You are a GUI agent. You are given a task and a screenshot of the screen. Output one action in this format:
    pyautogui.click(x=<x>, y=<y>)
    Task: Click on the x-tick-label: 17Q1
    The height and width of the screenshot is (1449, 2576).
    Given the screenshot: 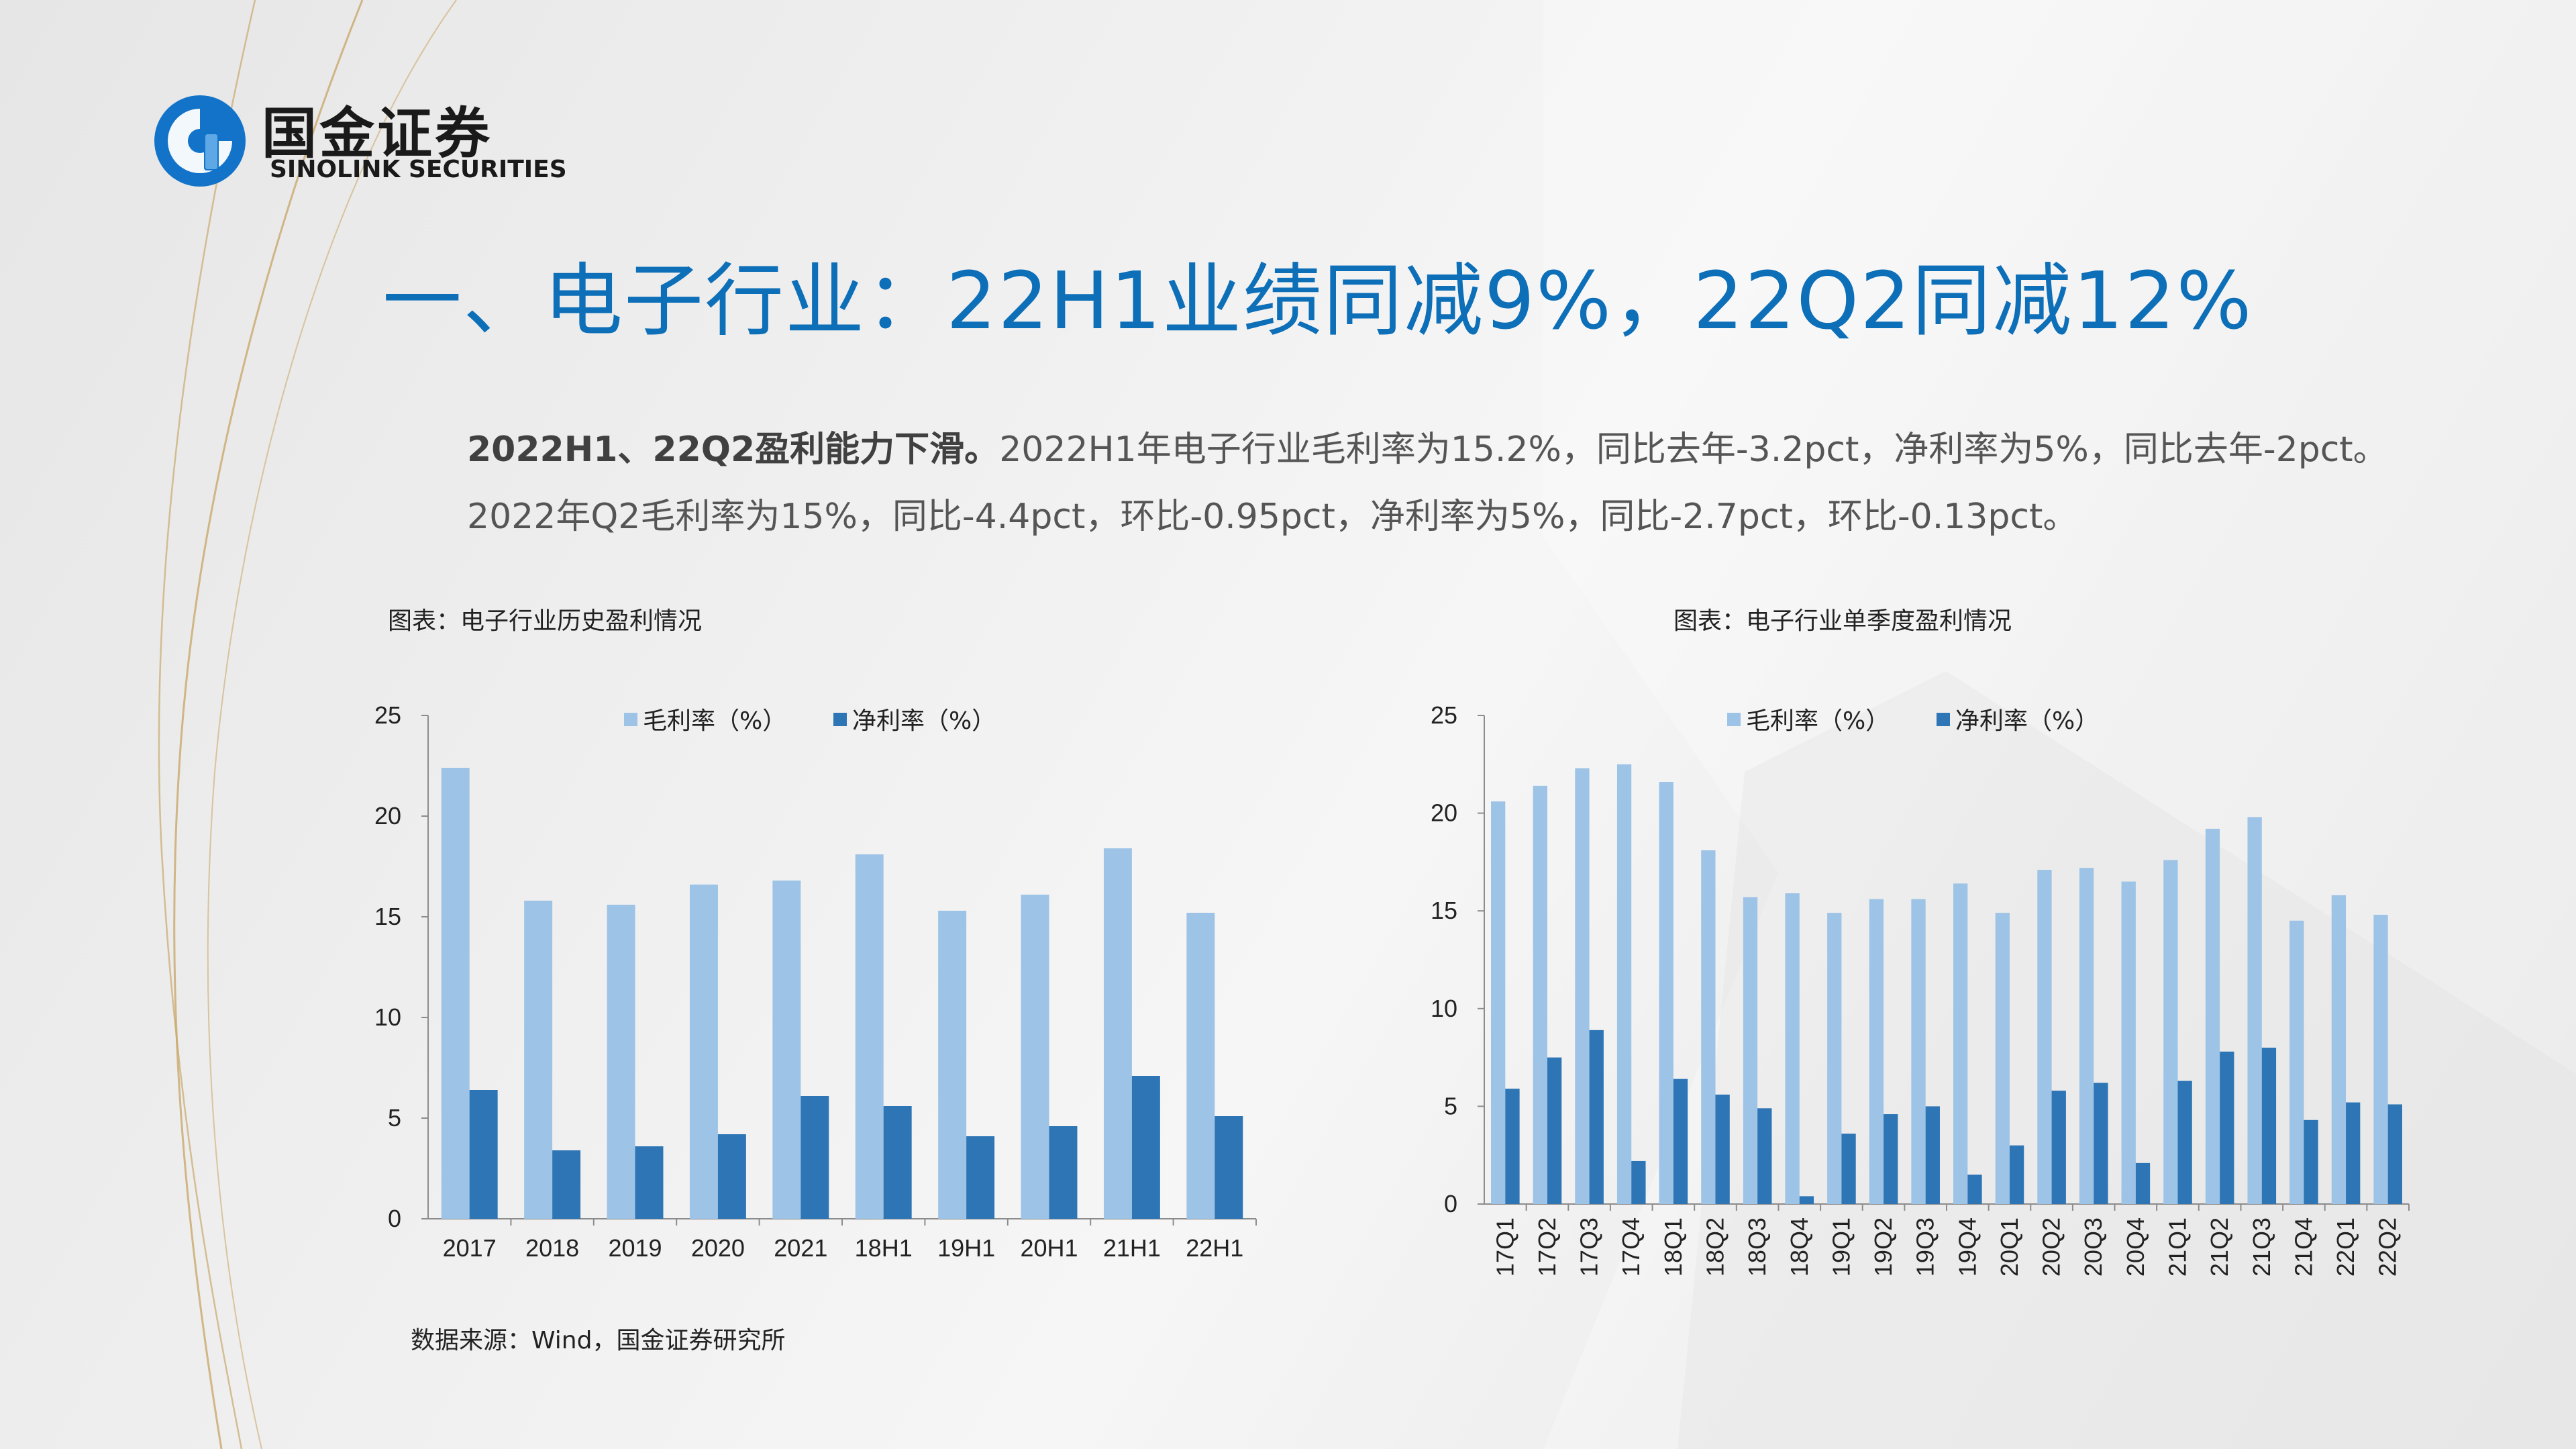 What is the action you would take?
    pyautogui.click(x=1504, y=1247)
    